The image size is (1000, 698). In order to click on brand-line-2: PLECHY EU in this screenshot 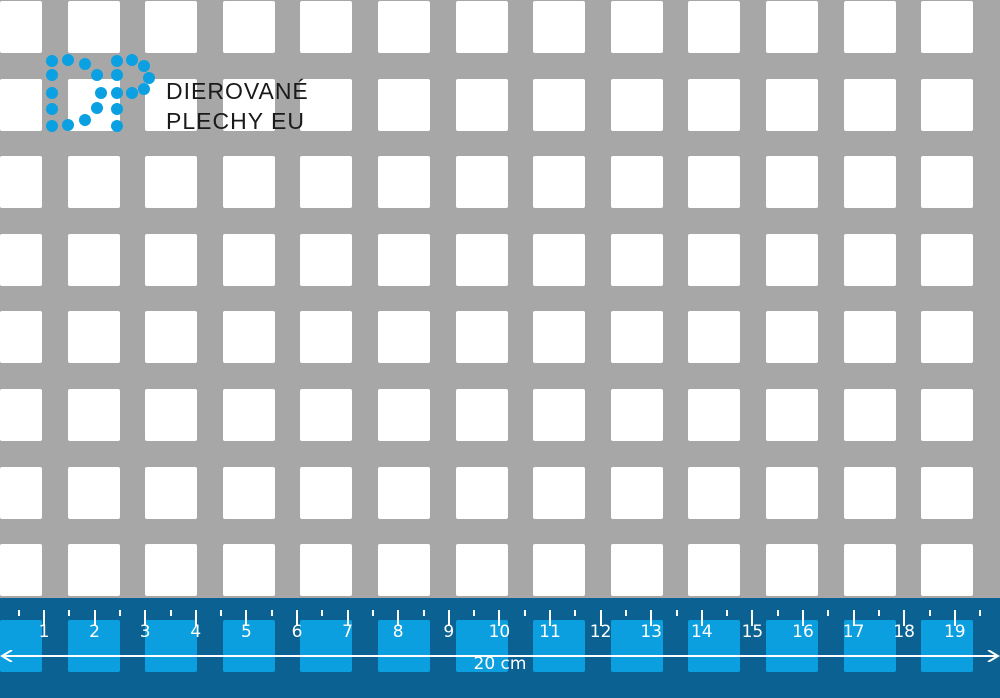, I will do `click(235, 121)`.